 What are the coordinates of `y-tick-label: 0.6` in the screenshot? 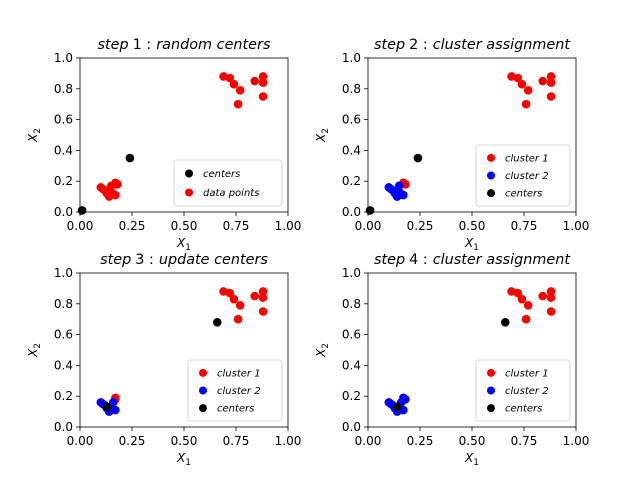 It's located at (63, 335).